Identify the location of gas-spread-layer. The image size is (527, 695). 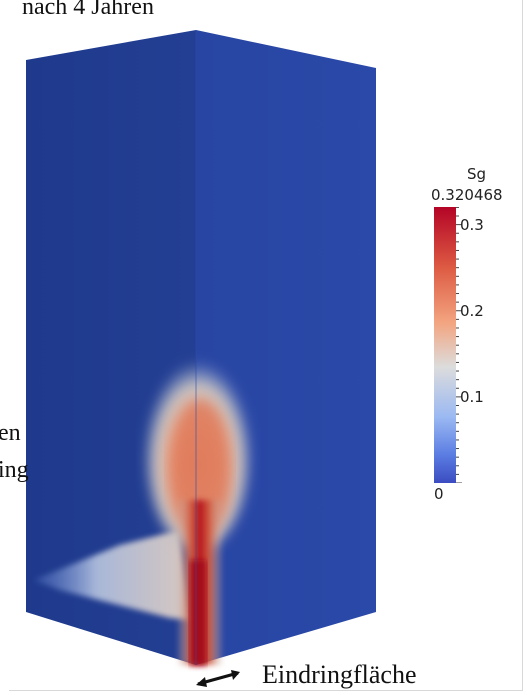
(112, 575).